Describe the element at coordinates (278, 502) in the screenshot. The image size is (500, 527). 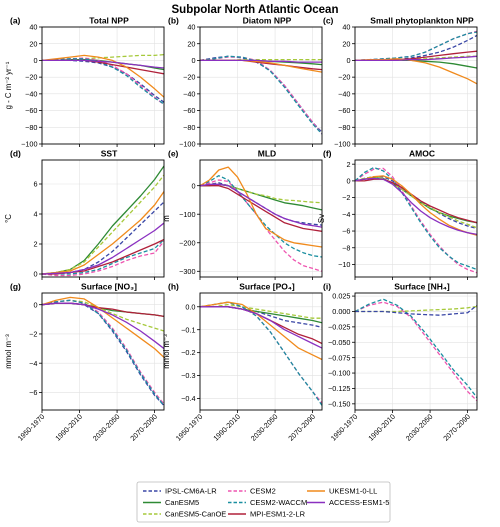
I see `legend-label-cesm2-waccm: CESM2-WACCM` at that location.